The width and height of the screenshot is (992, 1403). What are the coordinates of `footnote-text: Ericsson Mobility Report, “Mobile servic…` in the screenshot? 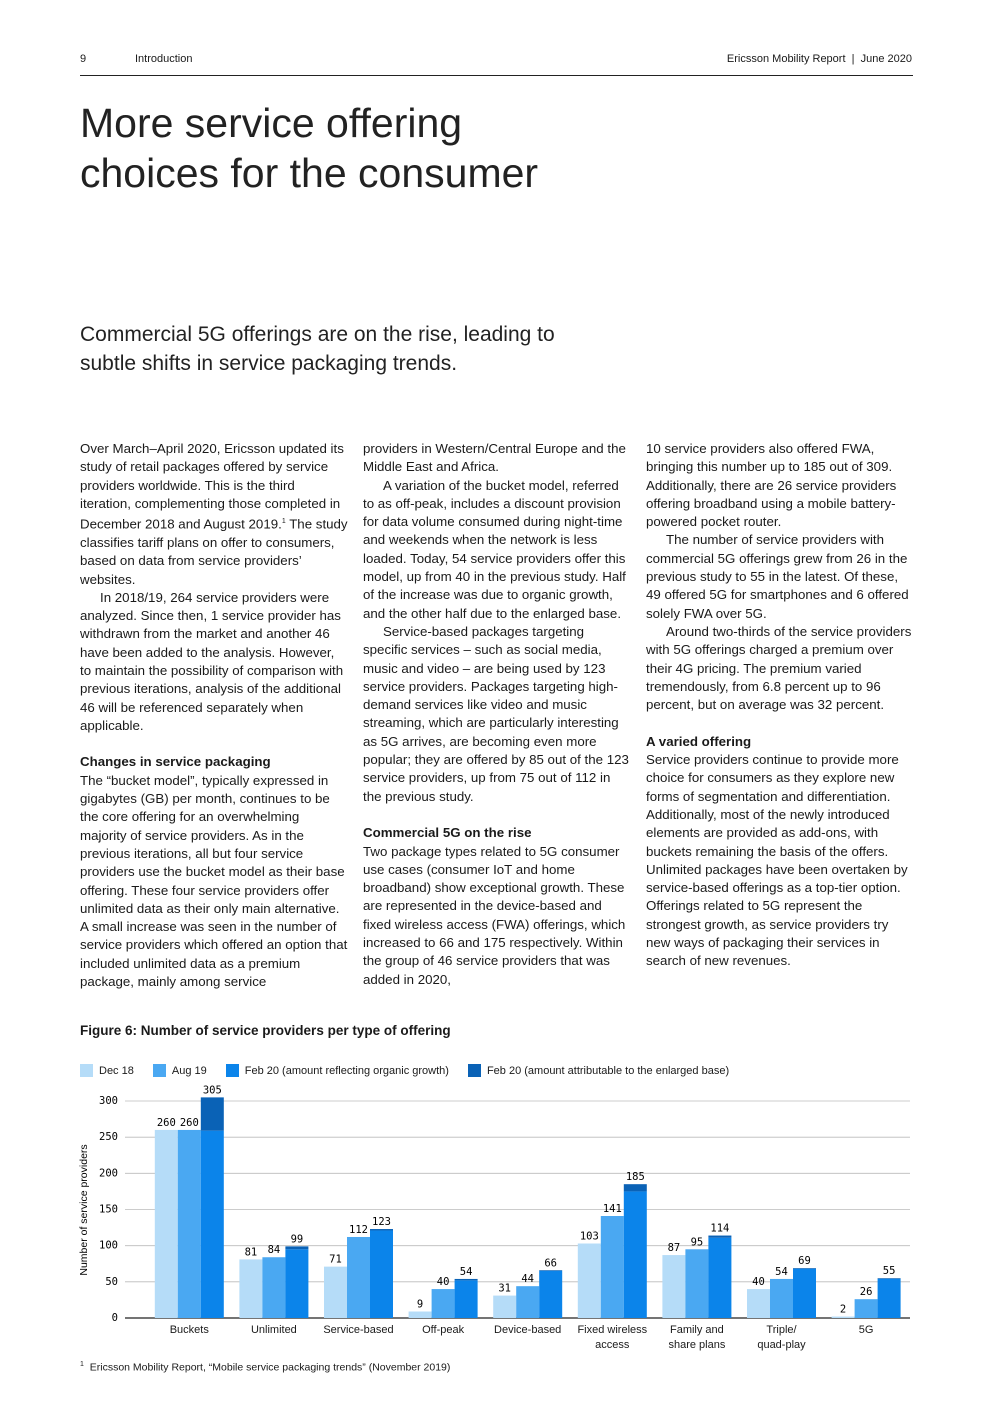 It's located at (270, 1367).